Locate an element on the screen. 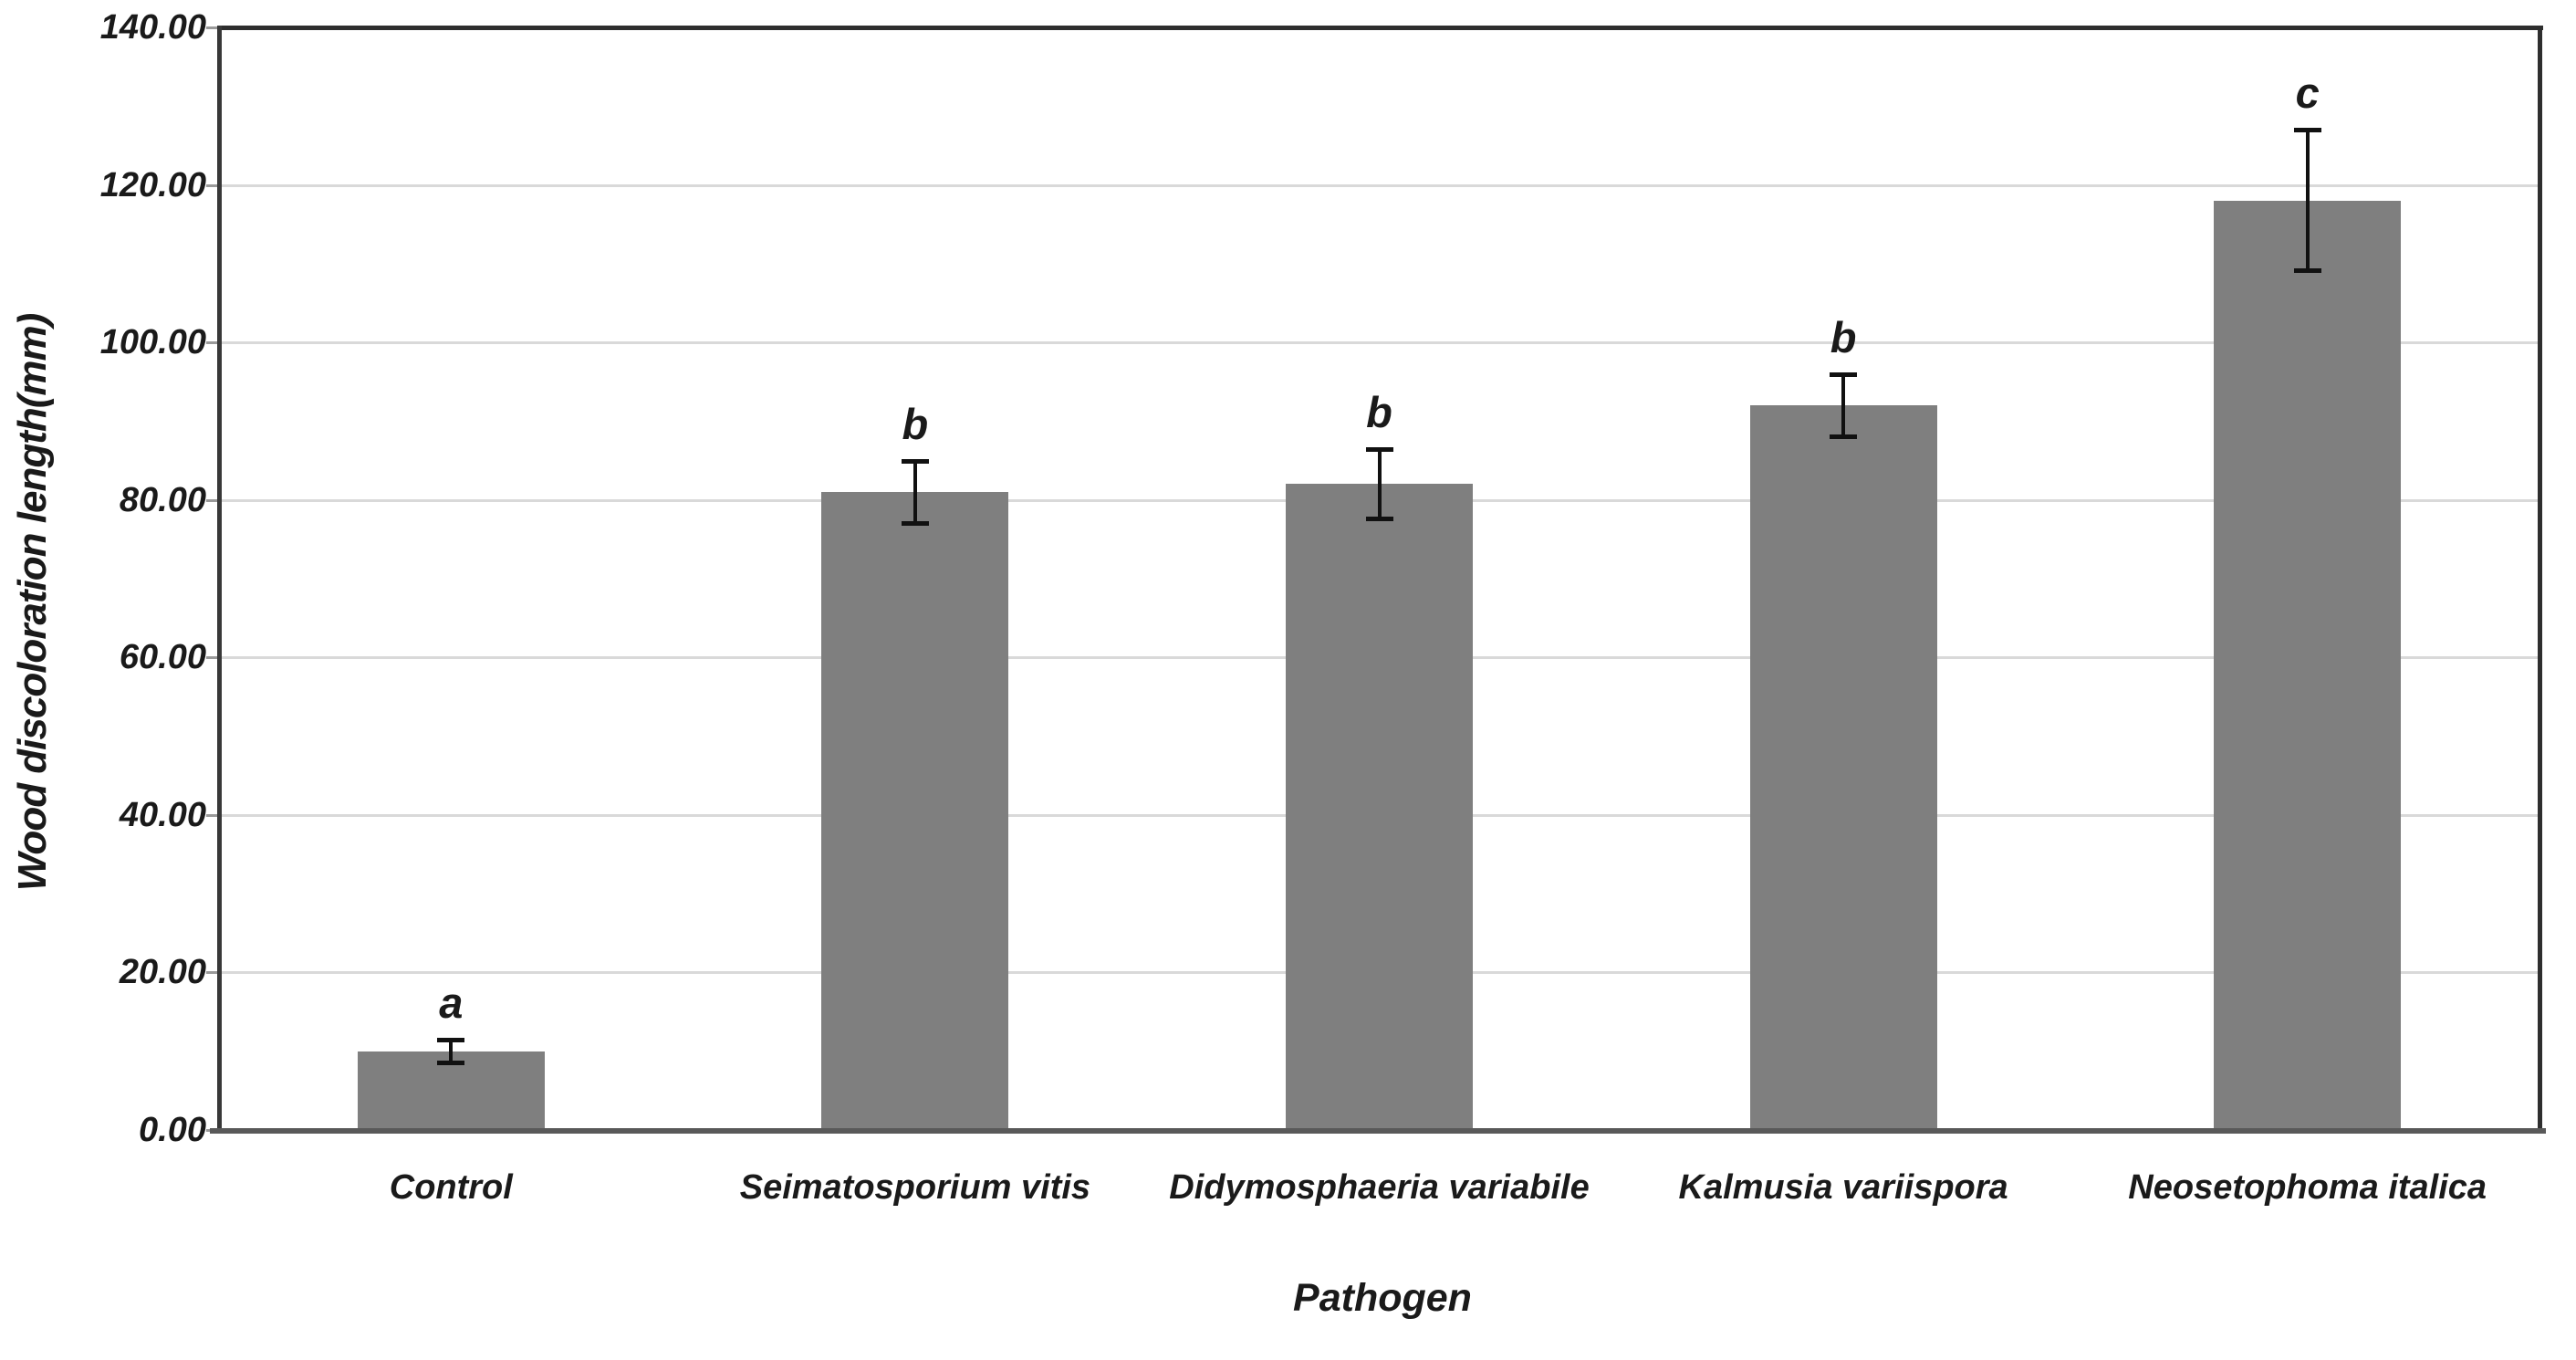  y-axis-tick-label: 140.00 is located at coordinates (152, 28).